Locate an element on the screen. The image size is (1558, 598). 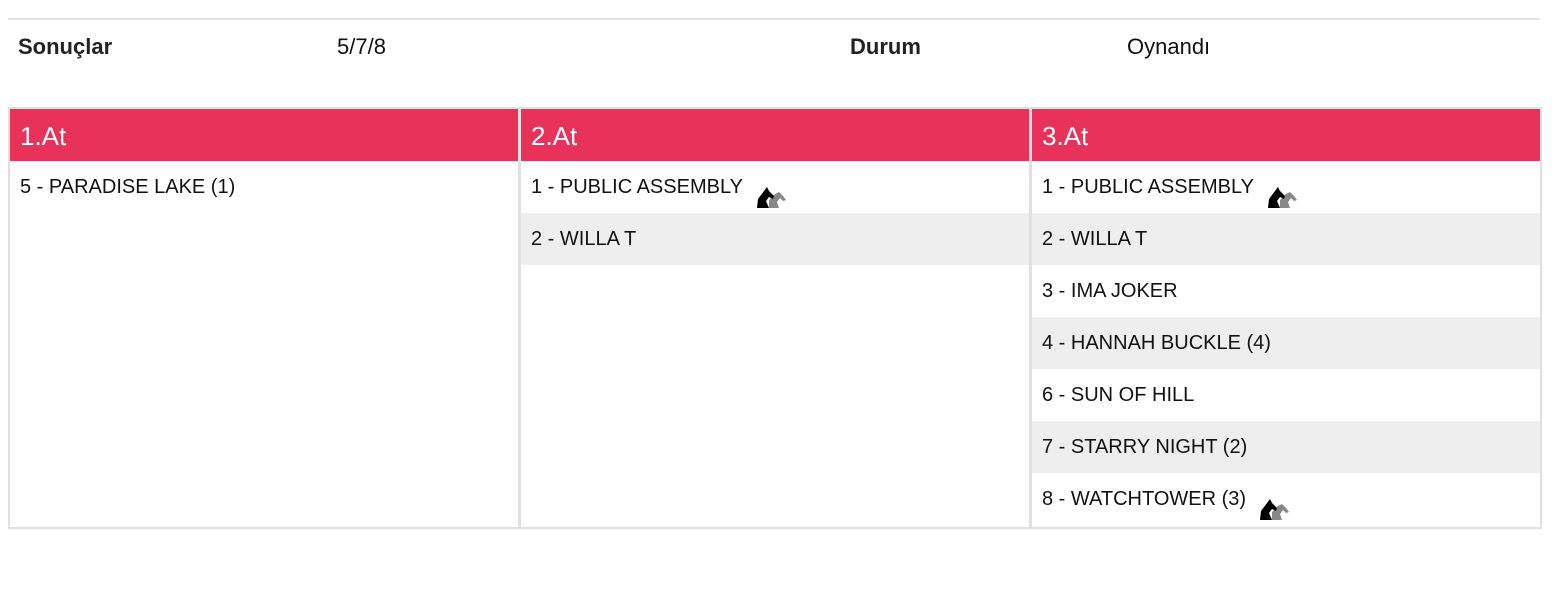
horse-name: 4 - HANNAH BUCKLE (4) is located at coordinates (1156, 343).